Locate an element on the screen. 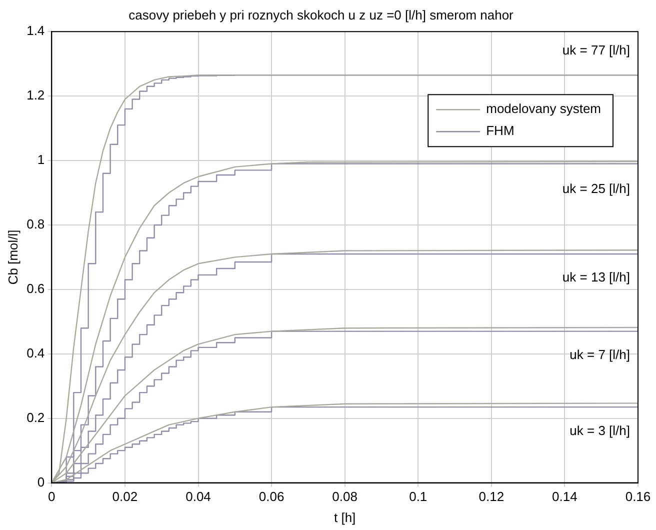 The width and height of the screenshot is (656, 530). y-tick-label: 0 is located at coordinates (41, 482).